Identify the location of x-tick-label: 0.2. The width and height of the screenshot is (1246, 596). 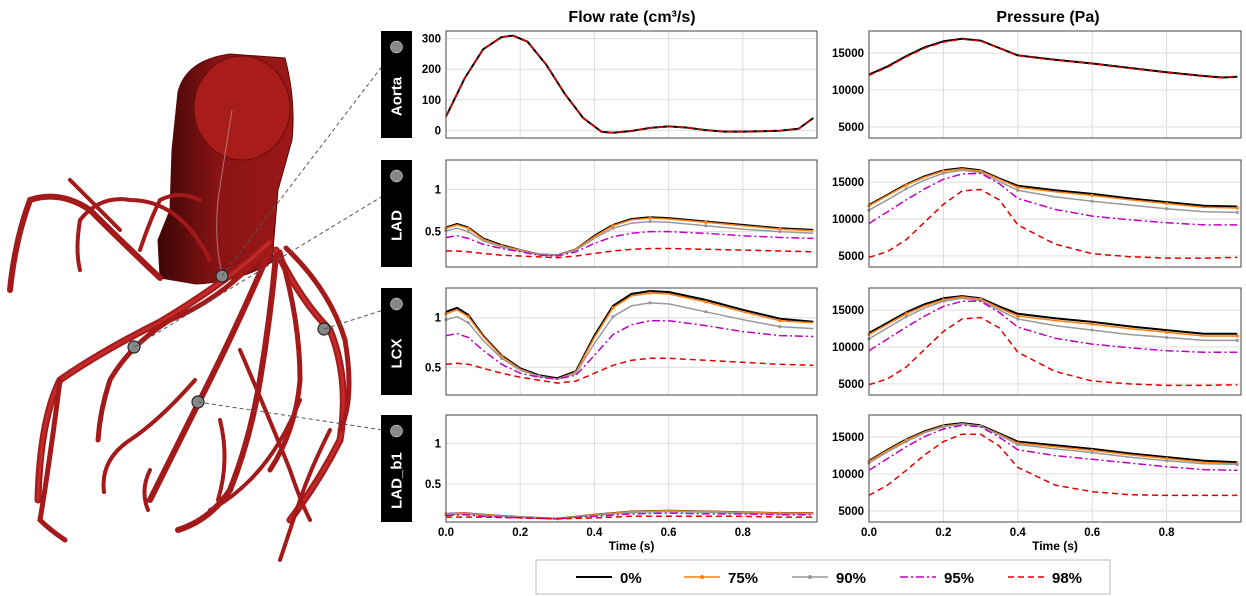
(520, 533).